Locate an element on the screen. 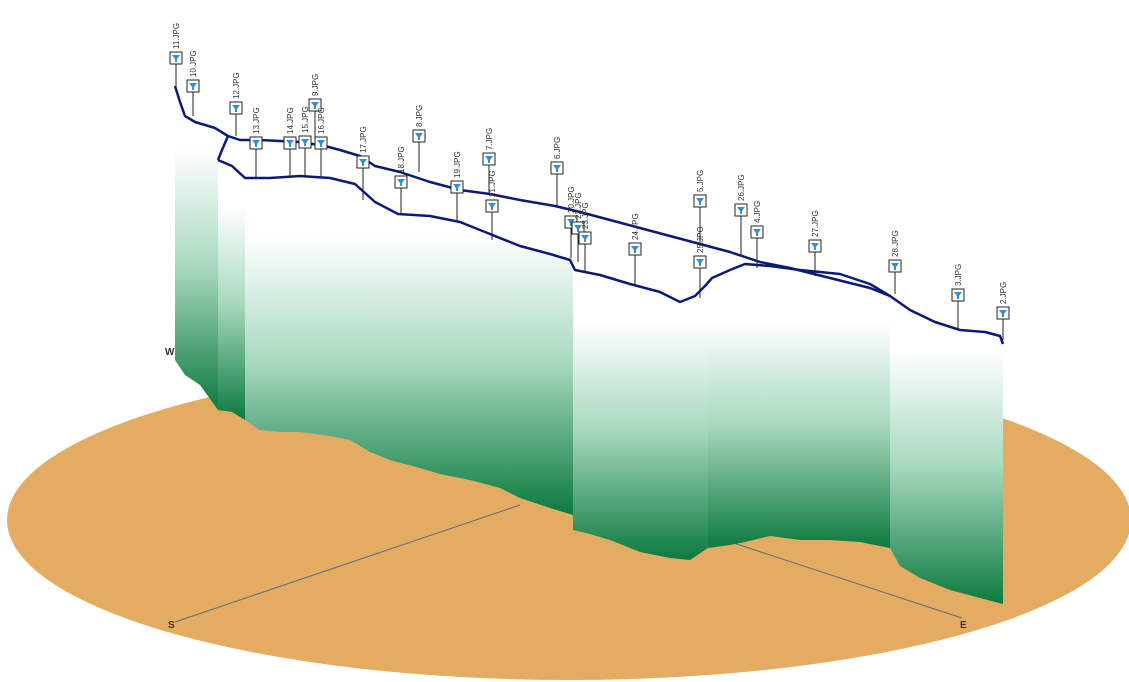  photo-marker: 8.JPG is located at coordinates (419, 138).